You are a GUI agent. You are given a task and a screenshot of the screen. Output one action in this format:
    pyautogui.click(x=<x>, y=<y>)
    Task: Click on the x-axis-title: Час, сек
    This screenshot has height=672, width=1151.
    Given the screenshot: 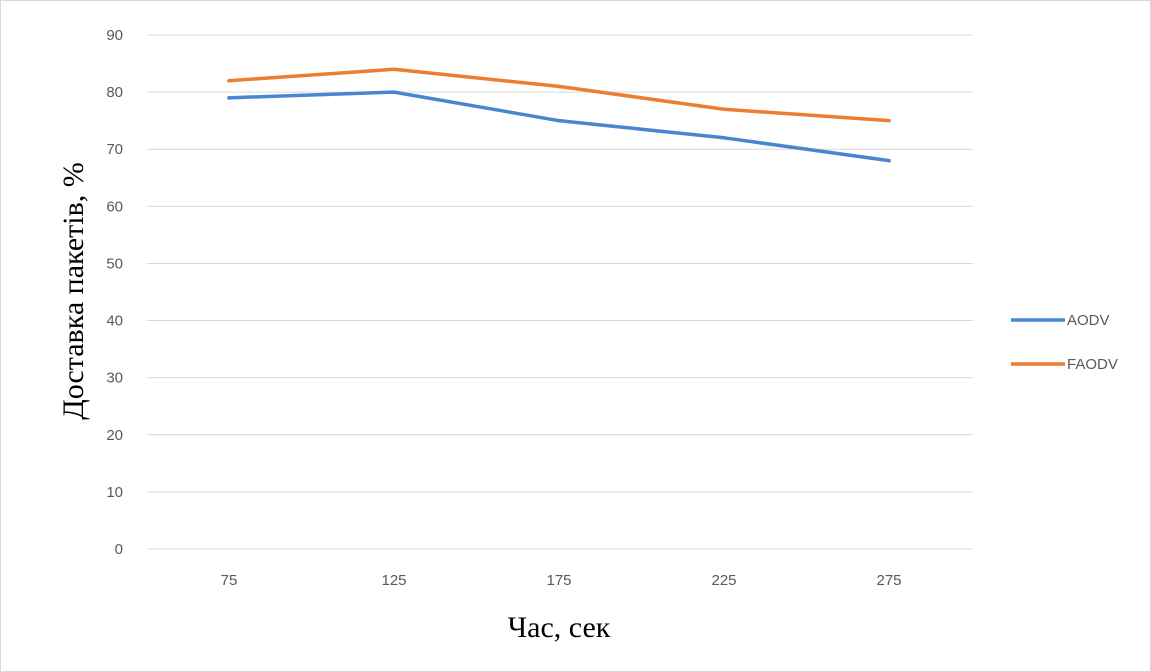 What is the action you would take?
    pyautogui.click(x=559, y=627)
    